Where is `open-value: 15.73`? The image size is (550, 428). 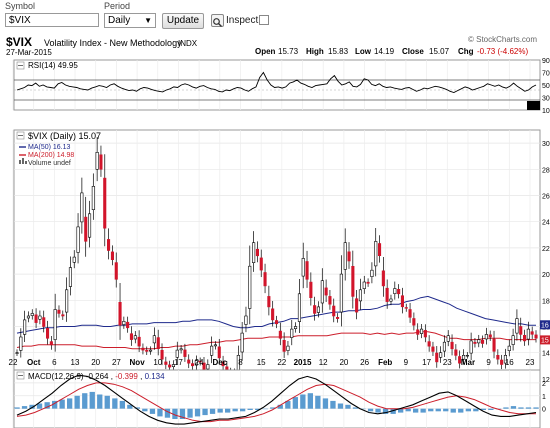 open-value: 15.73 is located at coordinates (288, 51).